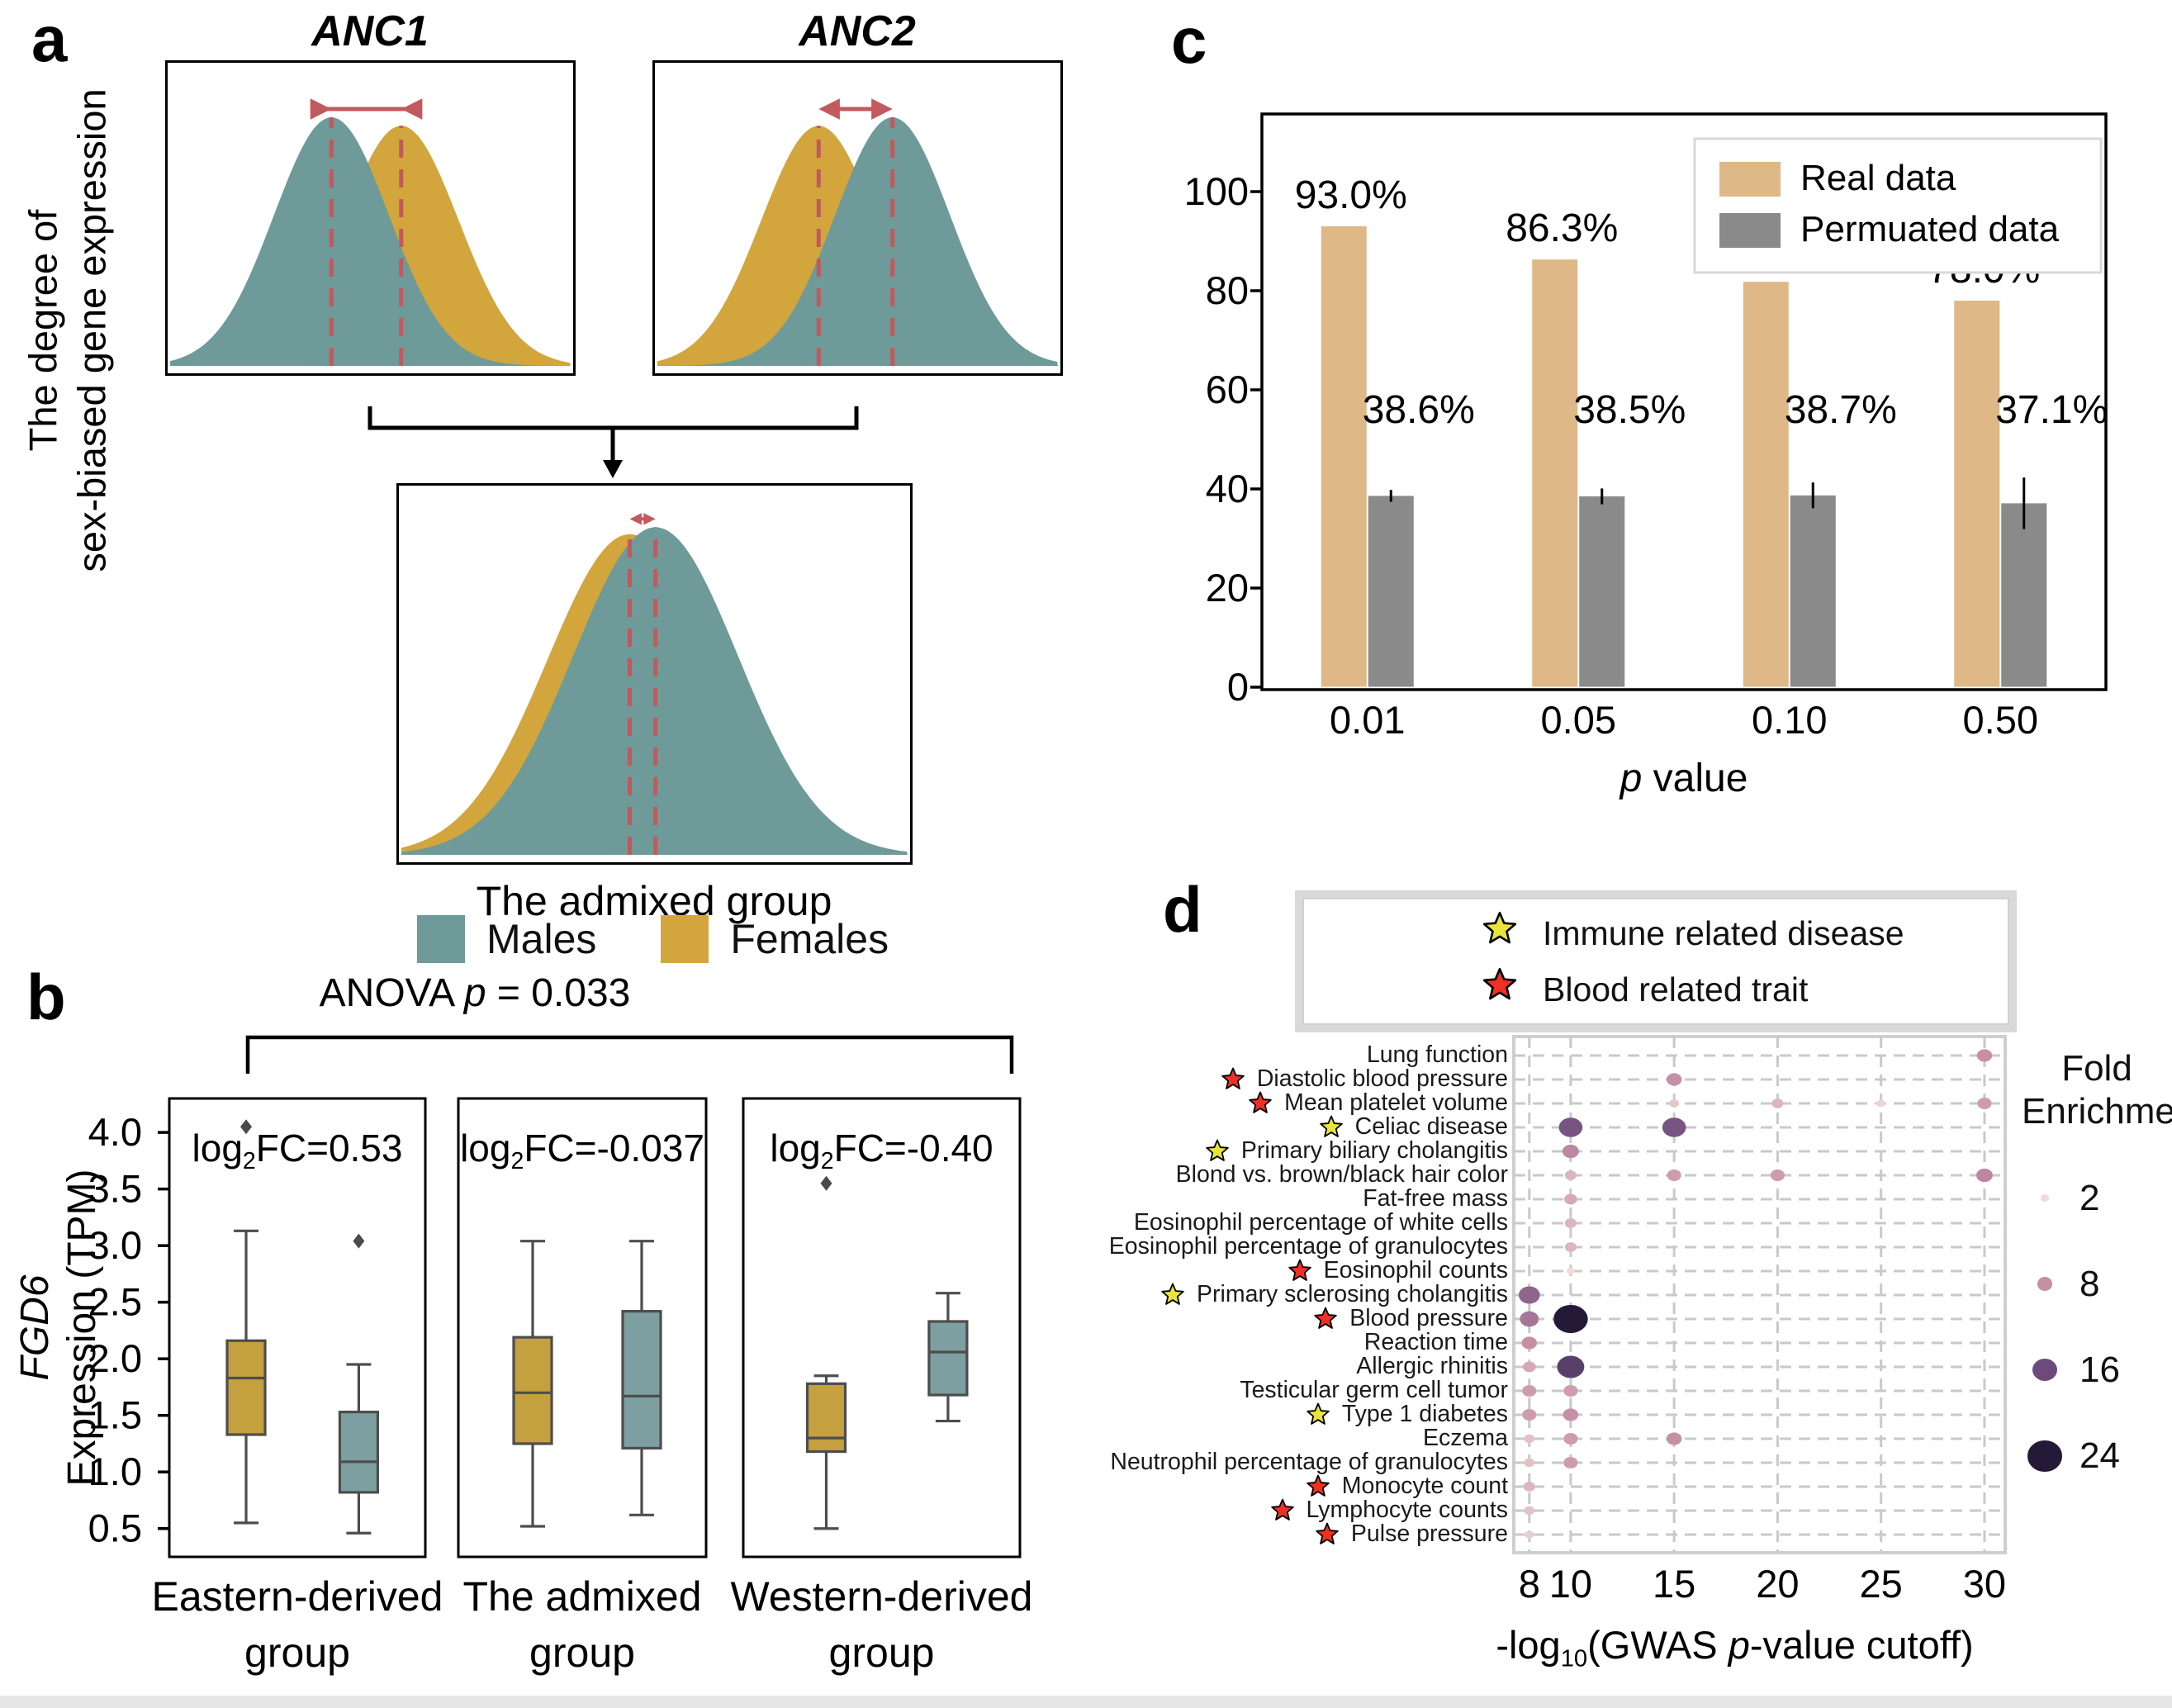 This screenshot has width=2172, height=1708. Describe the element at coordinates (881, 1150) in the screenshot. I see `svg-text: log2FC=-0.40` at that location.